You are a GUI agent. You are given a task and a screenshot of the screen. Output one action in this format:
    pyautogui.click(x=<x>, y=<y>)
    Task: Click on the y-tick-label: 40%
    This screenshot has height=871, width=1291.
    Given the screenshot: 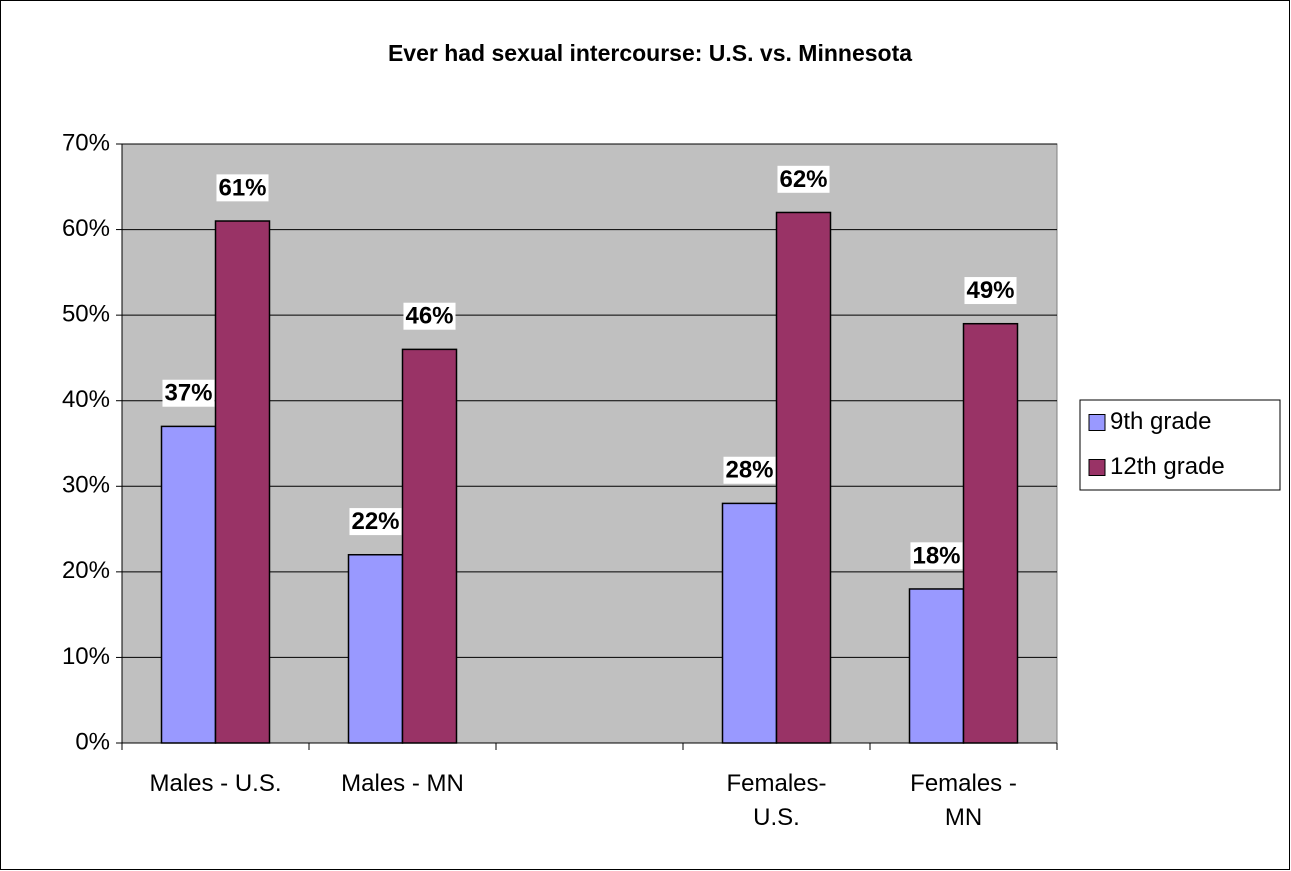 What is the action you would take?
    pyautogui.click(x=86, y=399)
    